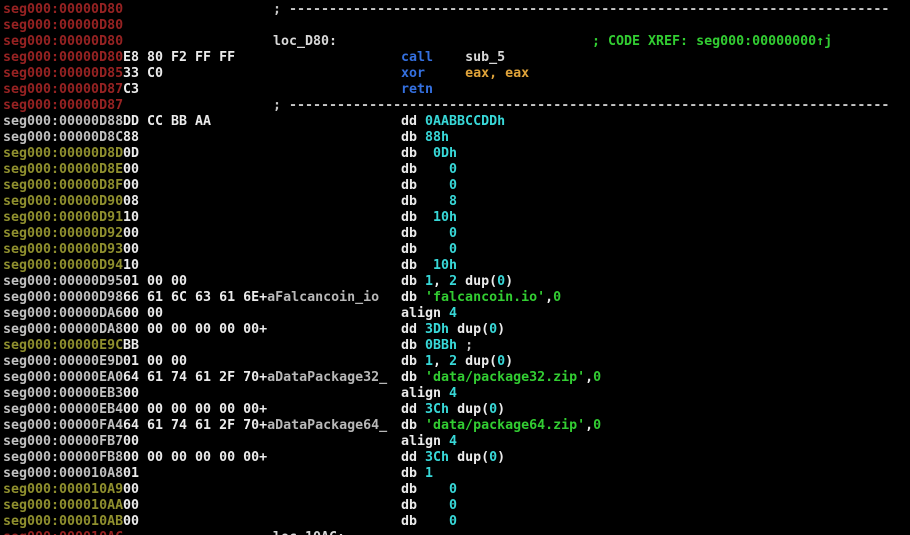 The width and height of the screenshot is (910, 535). I want to click on listing-row: seg000:000010AB 00 db 0, so click(455, 522).